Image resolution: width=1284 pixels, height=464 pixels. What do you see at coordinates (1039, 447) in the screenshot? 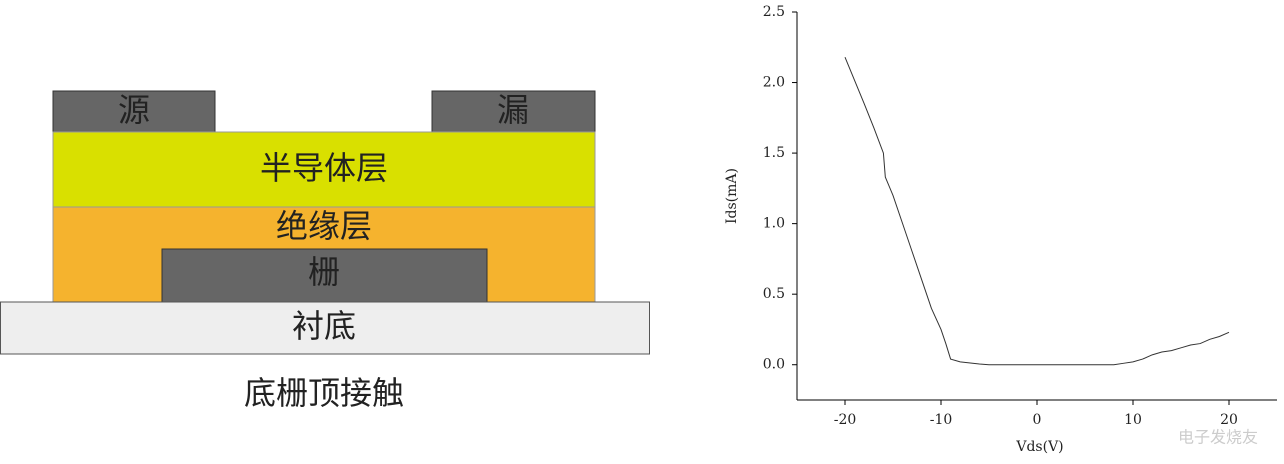
I see `x-axis-label: Vds(V)` at bounding box center [1039, 447].